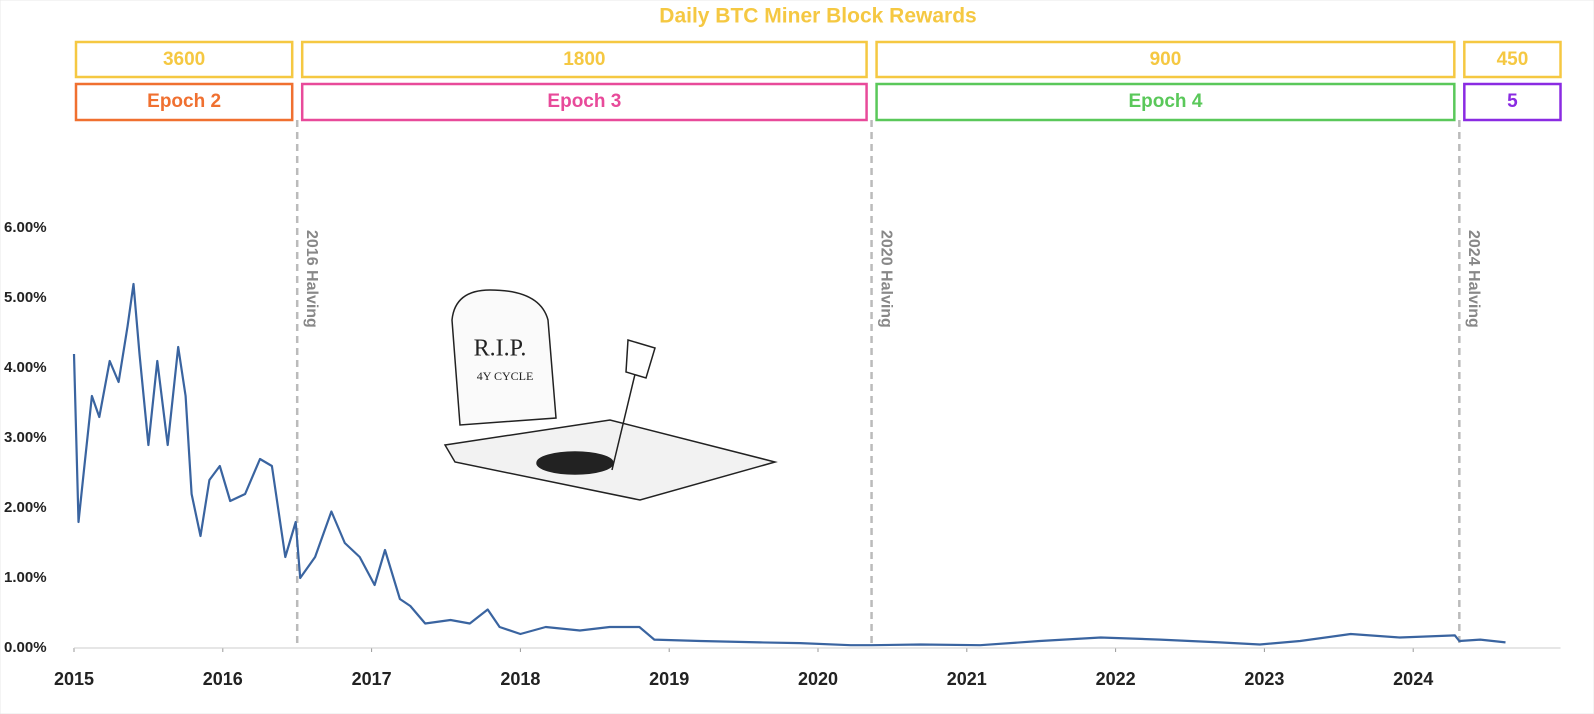 Image resolution: width=1594 pixels, height=714 pixels. What do you see at coordinates (1473, 279) in the screenshot?
I see `halving-label: 2024 Halving` at bounding box center [1473, 279].